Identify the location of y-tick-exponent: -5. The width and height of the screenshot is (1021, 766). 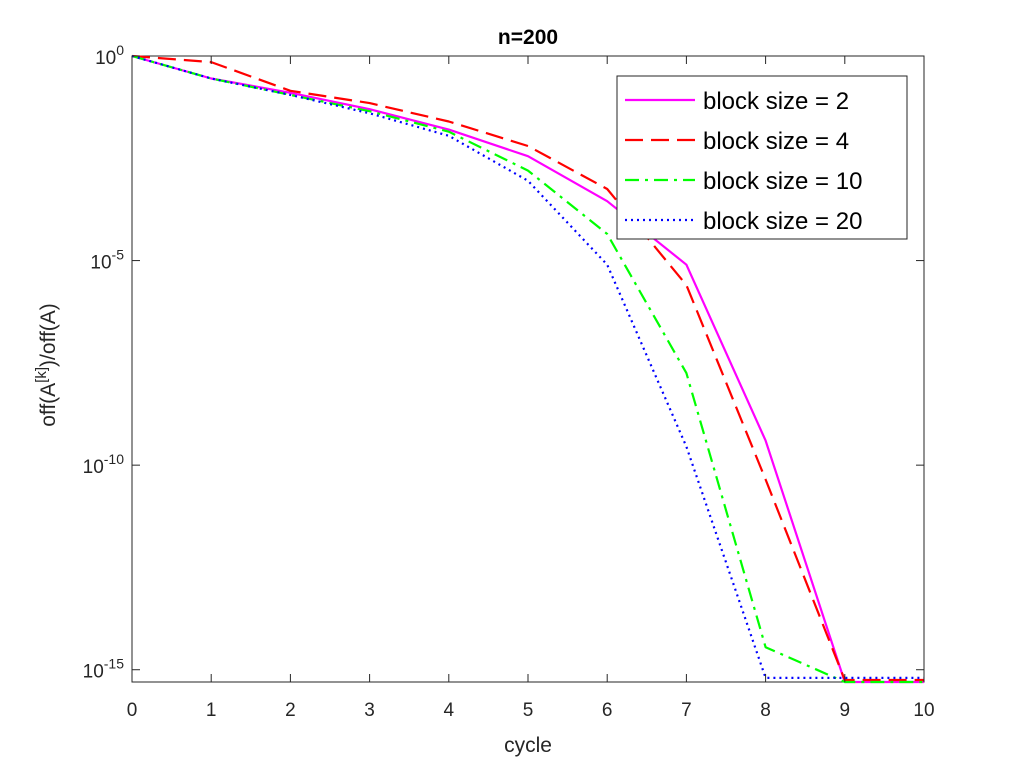
(118, 255).